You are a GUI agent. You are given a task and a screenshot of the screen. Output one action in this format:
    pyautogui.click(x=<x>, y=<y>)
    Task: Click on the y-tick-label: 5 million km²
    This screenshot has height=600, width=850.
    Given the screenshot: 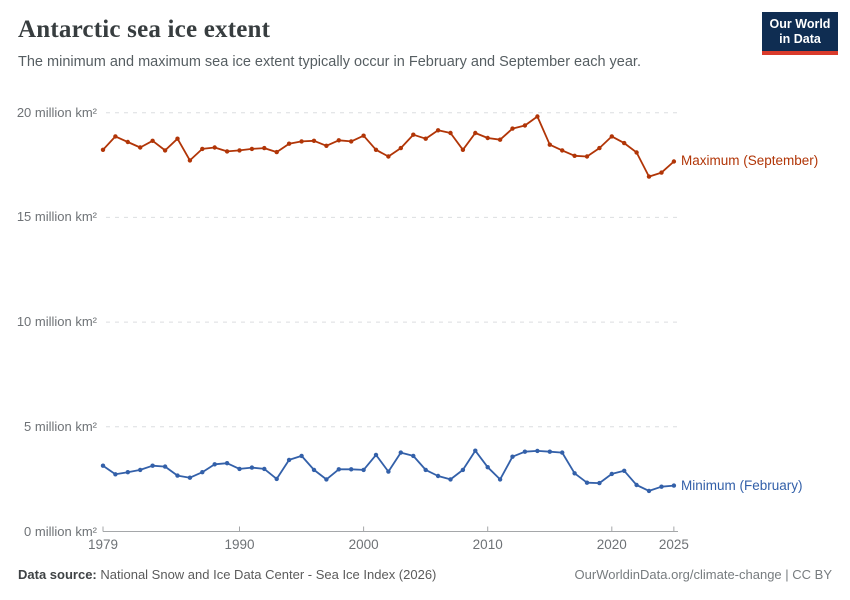 What is the action you would take?
    pyautogui.click(x=60, y=426)
    